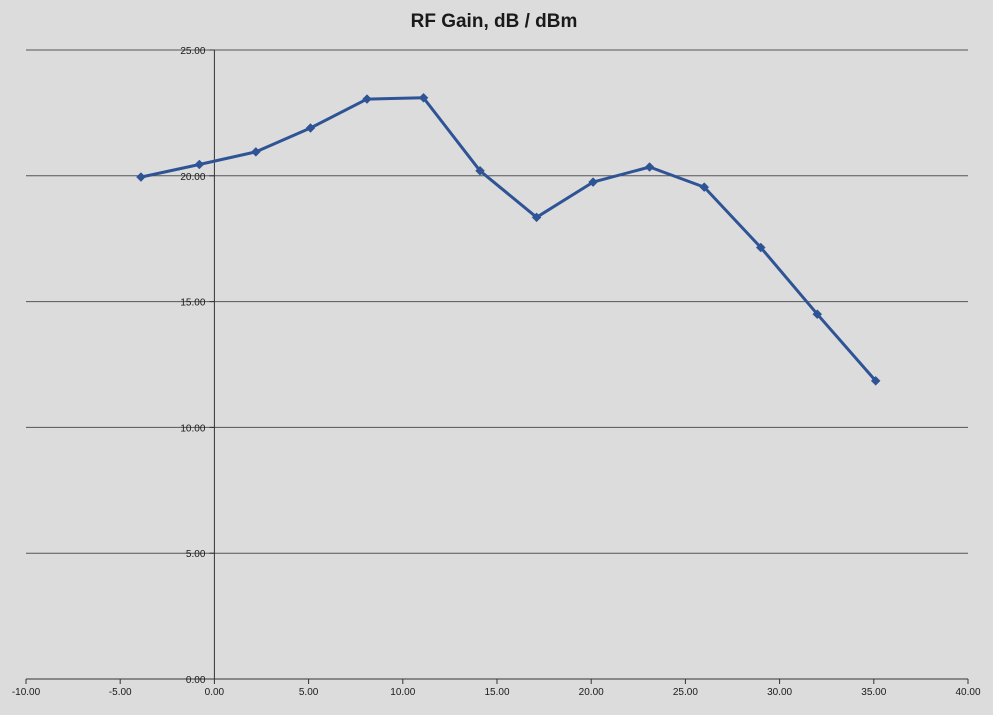 The image size is (993, 715). I want to click on x-tick-label: 35.00, so click(873, 692).